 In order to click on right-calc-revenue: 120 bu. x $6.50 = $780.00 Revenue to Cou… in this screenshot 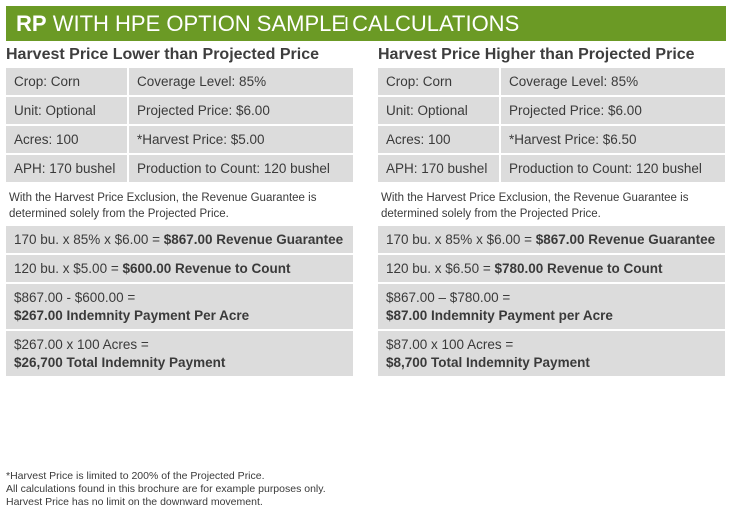, I will do `click(551, 269)`.